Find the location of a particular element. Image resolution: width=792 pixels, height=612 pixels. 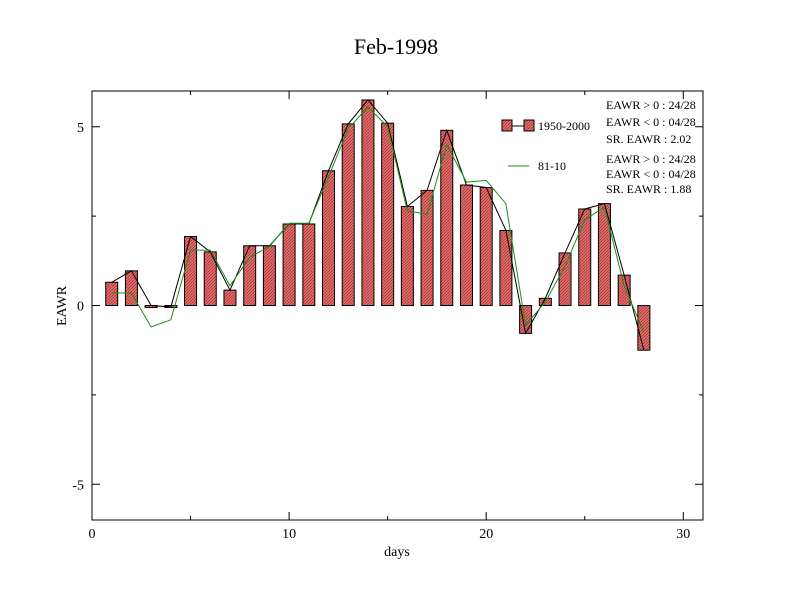

legend-label-81-10: 81-10 is located at coordinates (552, 166).